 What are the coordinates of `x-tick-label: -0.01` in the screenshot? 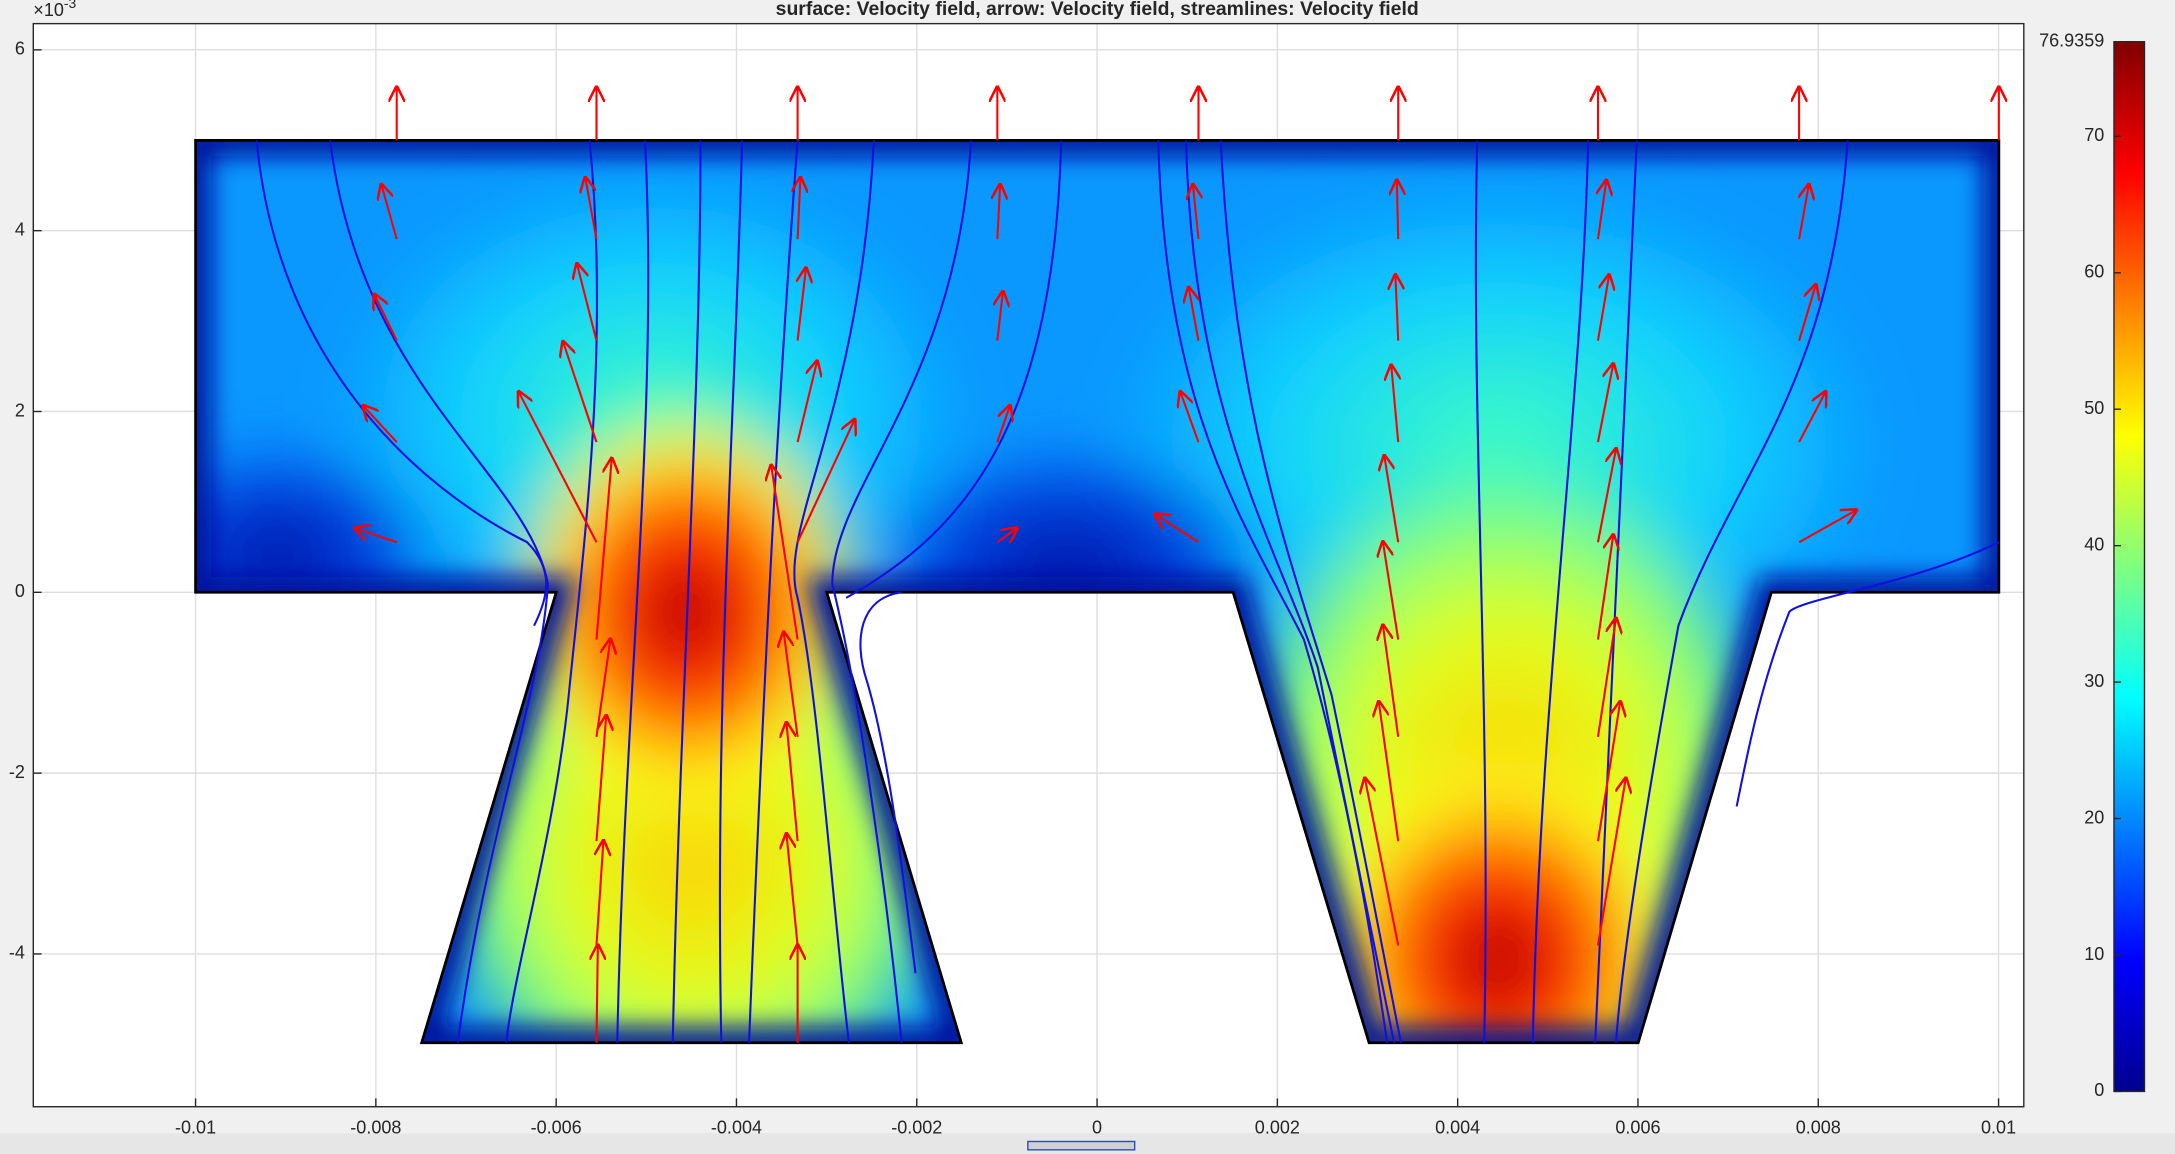 It's located at (195, 1128).